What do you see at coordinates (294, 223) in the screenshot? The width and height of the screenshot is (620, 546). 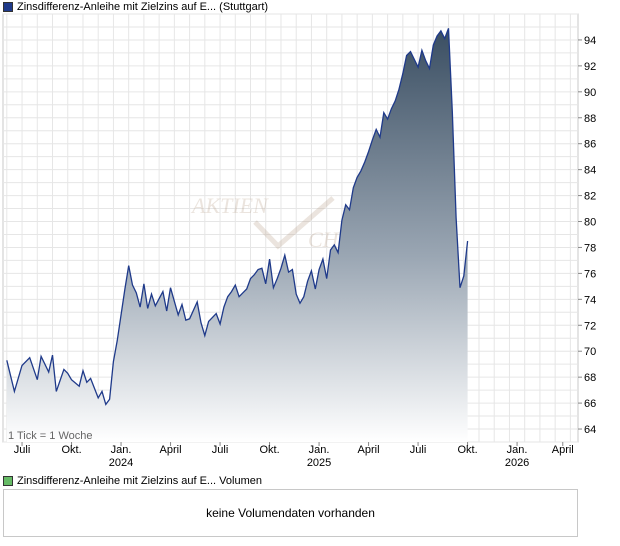 I see `watermark-check-icon` at bounding box center [294, 223].